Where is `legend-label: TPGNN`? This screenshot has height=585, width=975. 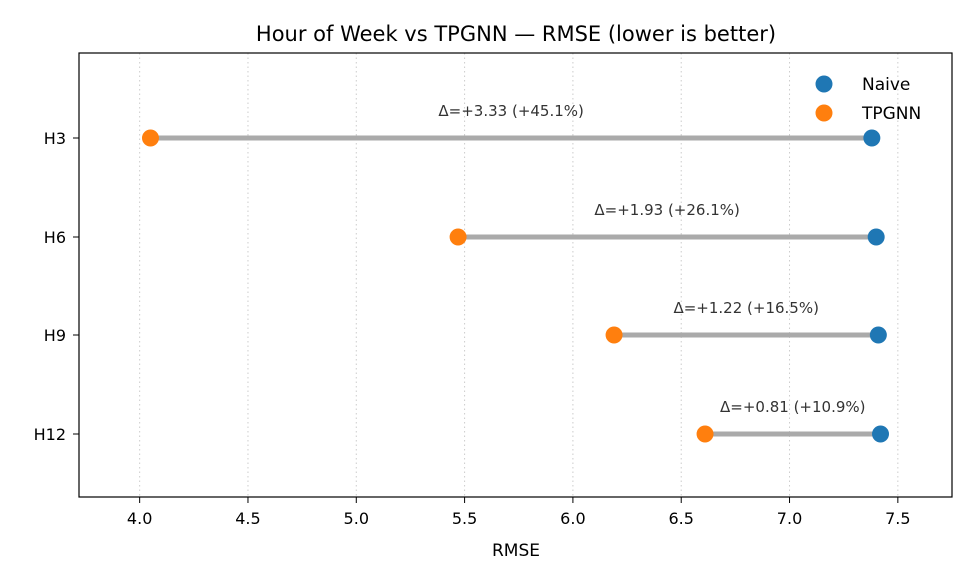
legend-label: TPGNN is located at coordinates (891, 114).